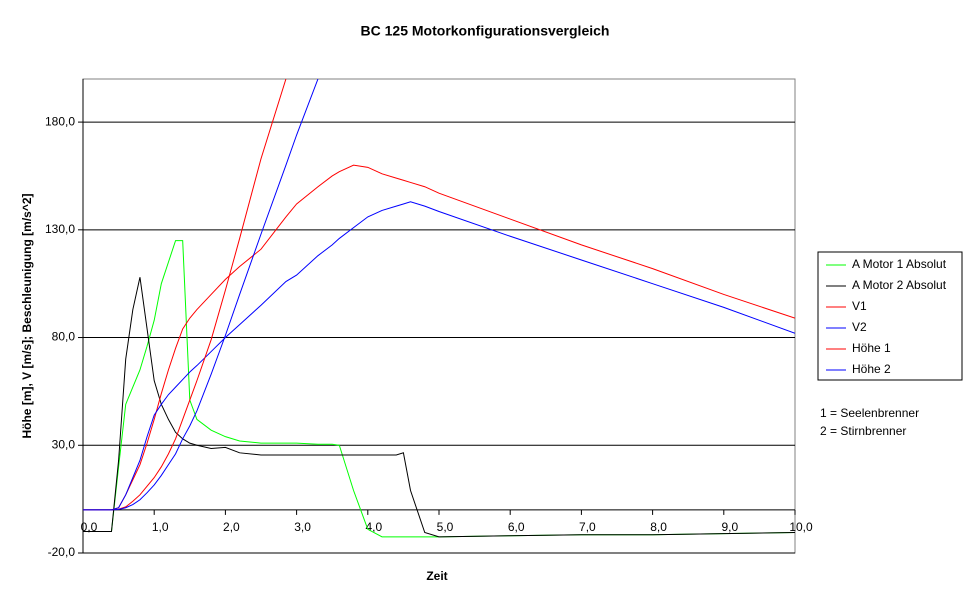 This screenshot has width=970, height=609. Describe the element at coordinates (871, 369) in the screenshot. I see `legend-label: Höhe 2` at that location.